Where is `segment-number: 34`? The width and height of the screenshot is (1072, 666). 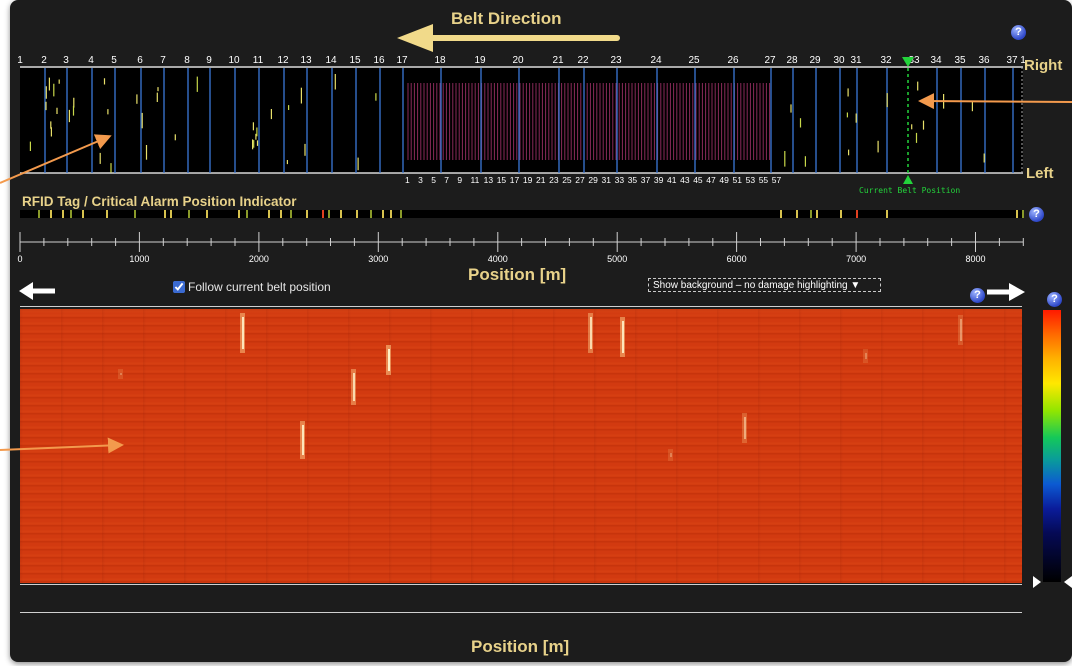
segment-number: 34 is located at coordinates (936, 60).